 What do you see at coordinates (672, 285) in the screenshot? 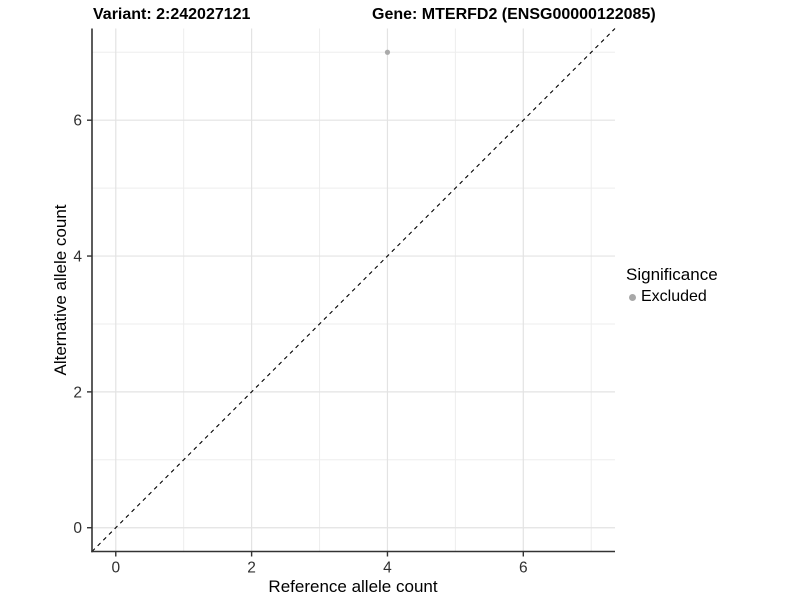
I see `legend: Significance Excluded` at bounding box center [672, 285].